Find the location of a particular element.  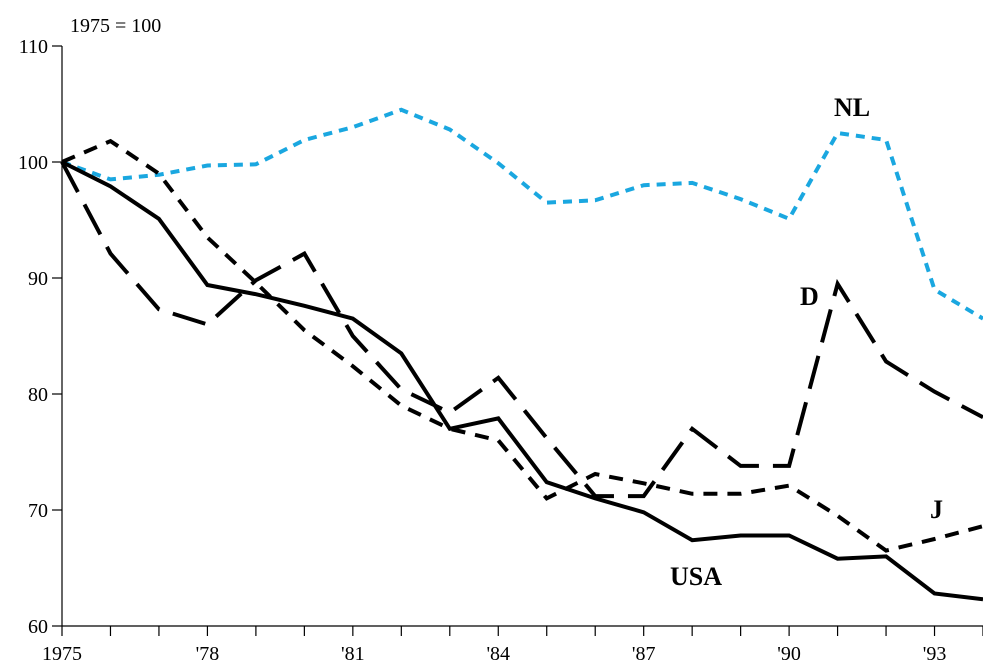

x-tick-label: '84 is located at coordinates (498, 654).